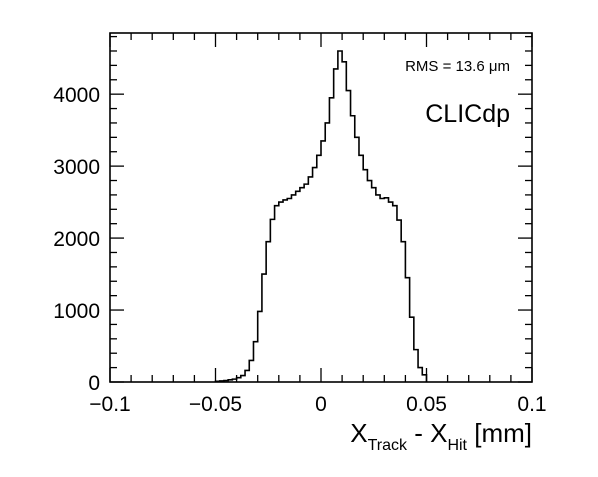 The width and height of the screenshot is (598, 477). I want to click on x-axis-title: XTrack - XHit [mm], so click(441, 436).